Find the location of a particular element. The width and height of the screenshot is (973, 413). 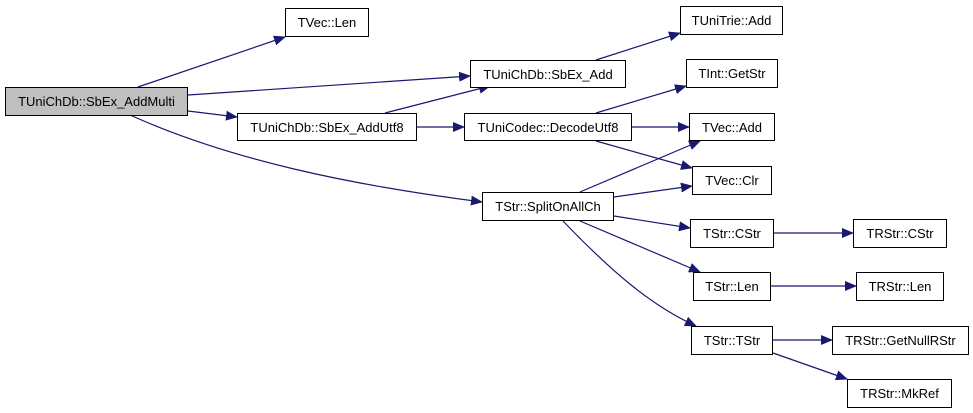

edge-root-to-sbex-addutf8 is located at coordinates (212, 115).